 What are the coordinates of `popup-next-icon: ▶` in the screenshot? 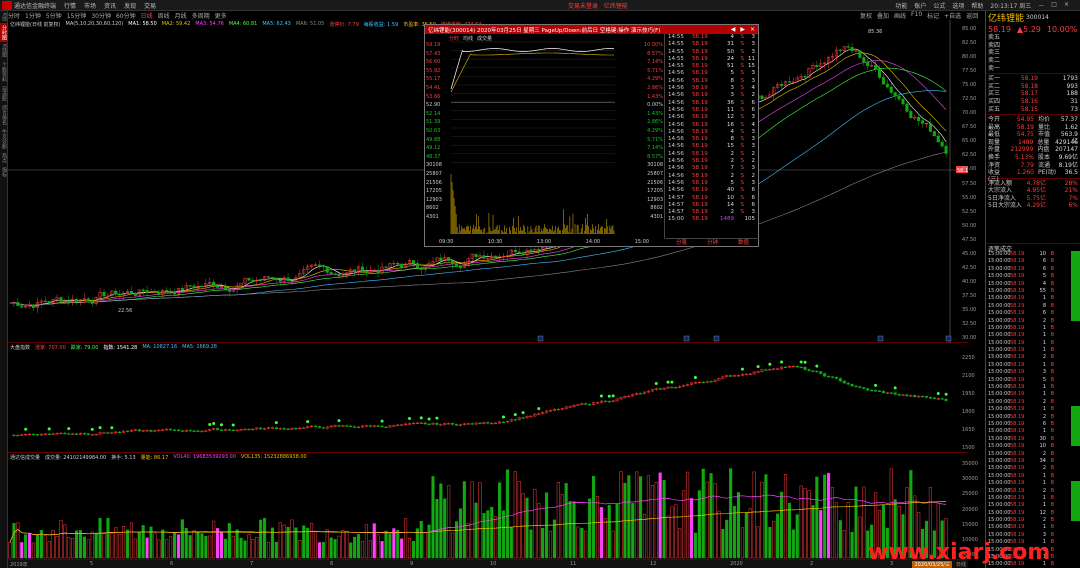 It's located at (742, 29).